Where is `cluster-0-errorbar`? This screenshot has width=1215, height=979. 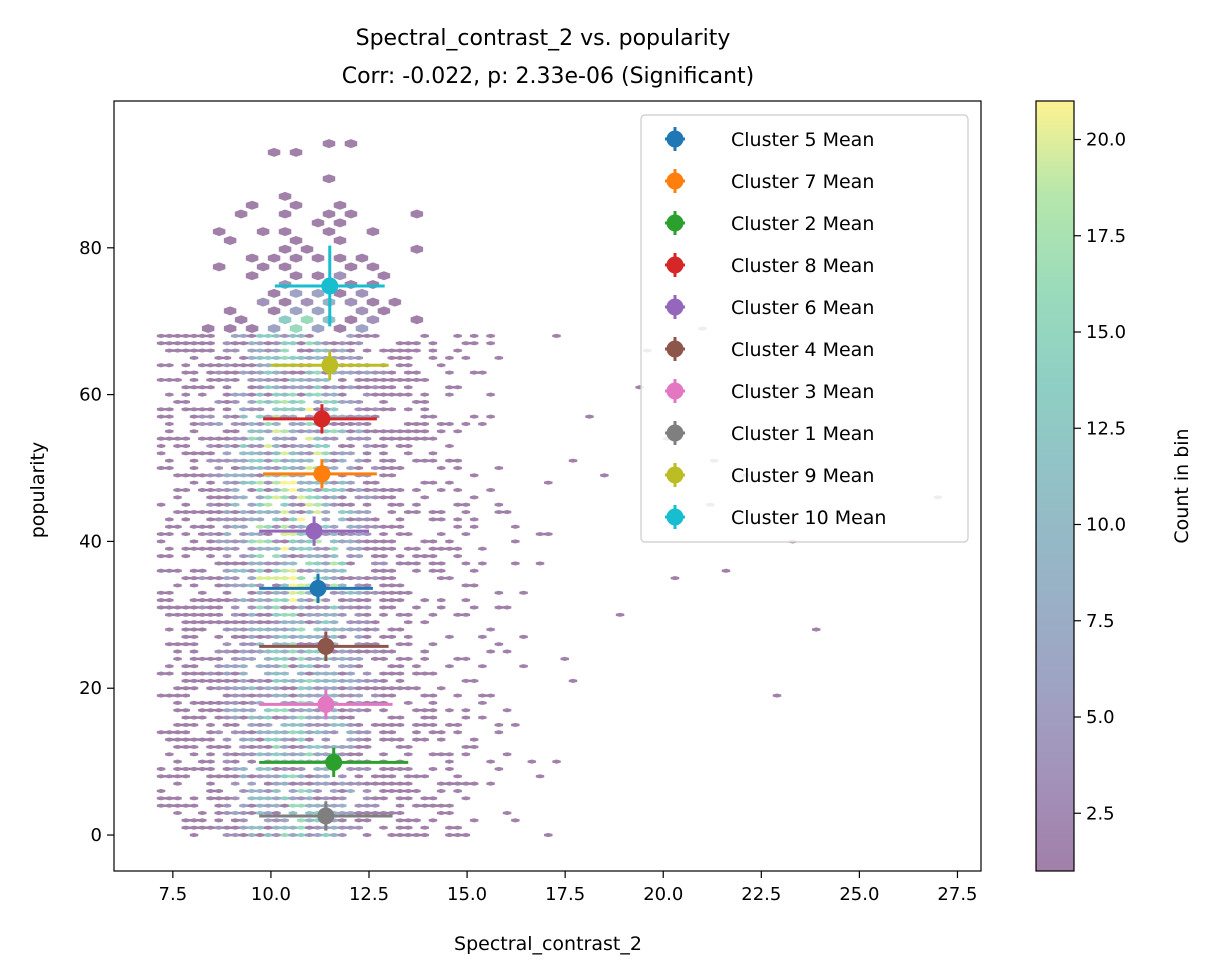
cluster-0-errorbar is located at coordinates (316, 588).